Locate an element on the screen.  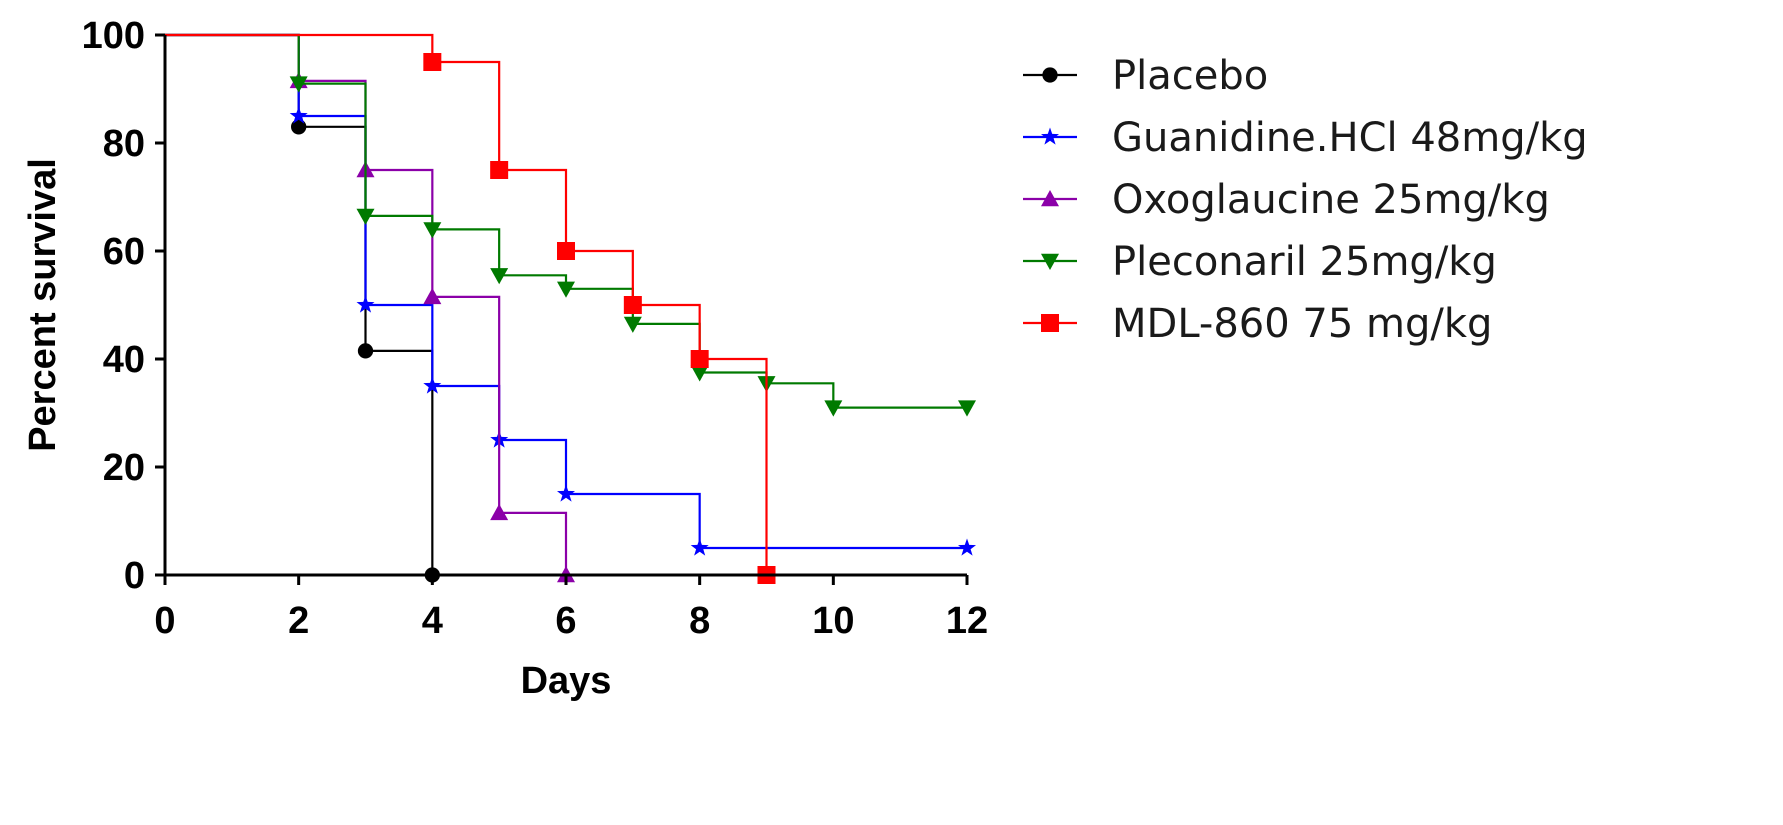
x-ticks: 0 2 4 6 8 10 12 is located at coordinates (571, 608).